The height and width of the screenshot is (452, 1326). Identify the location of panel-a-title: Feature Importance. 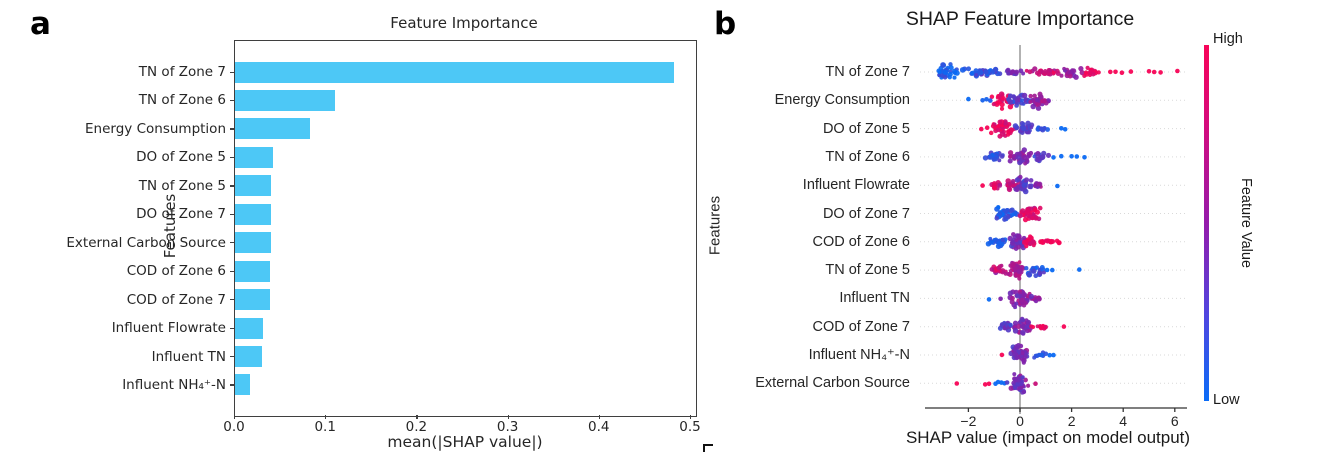
(464, 23).